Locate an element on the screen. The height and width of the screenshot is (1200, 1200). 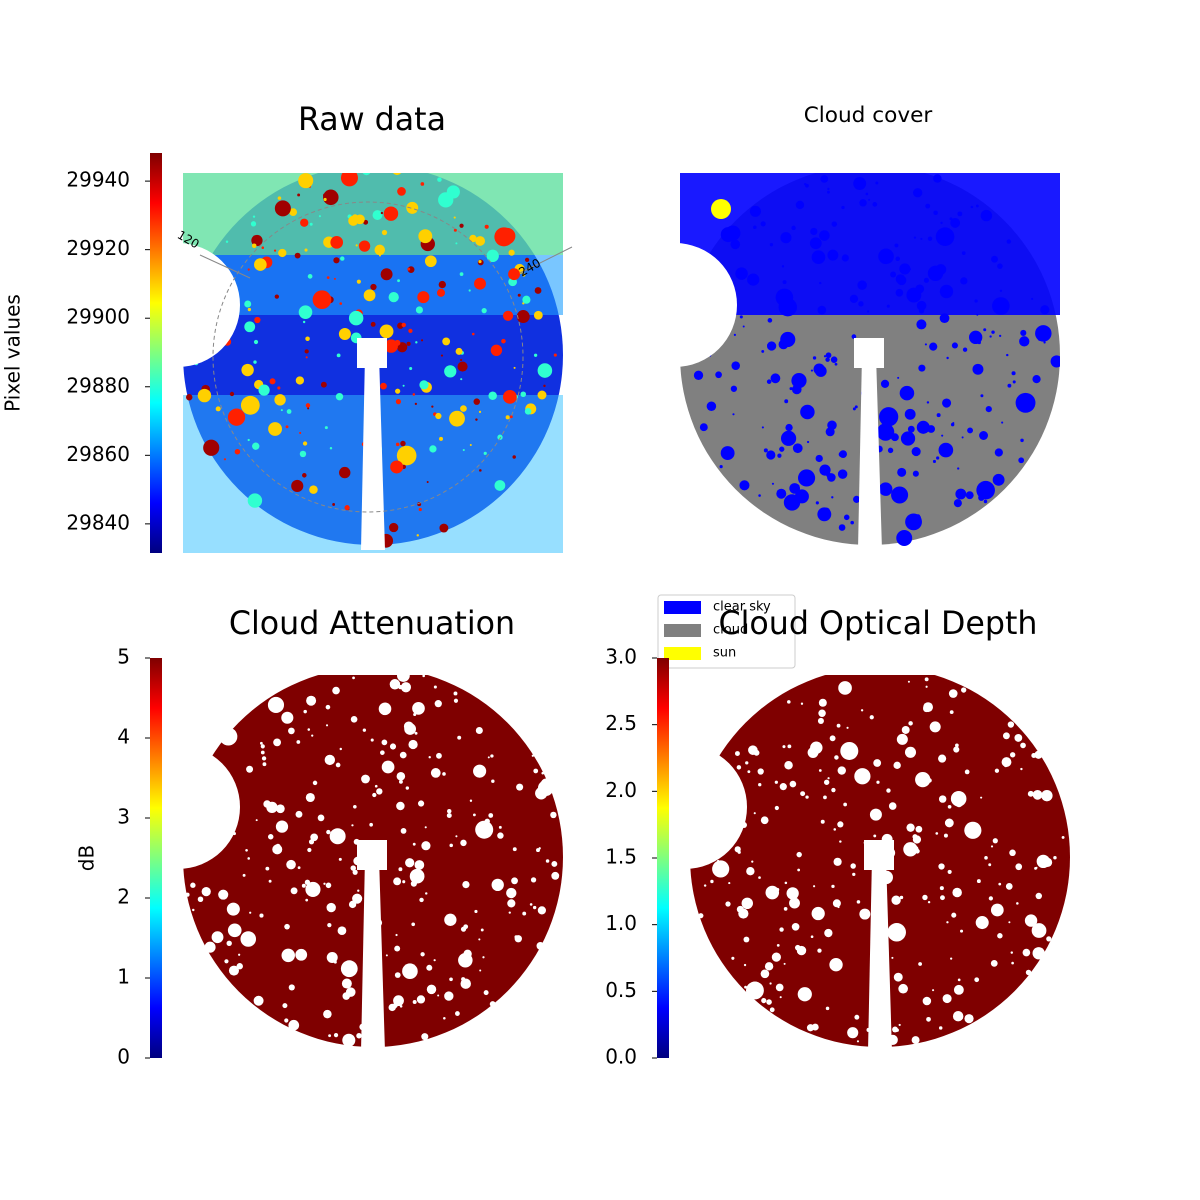
colorbar-tick-label: 29900 is located at coordinates (98, 317).